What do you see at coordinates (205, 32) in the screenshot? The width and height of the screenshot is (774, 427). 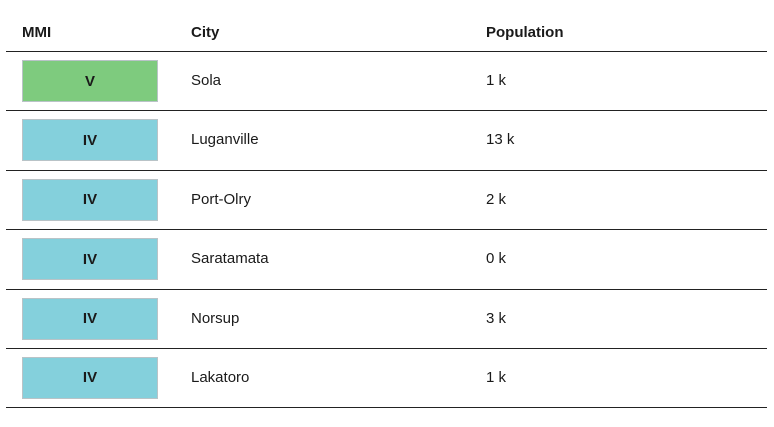 I see `column-header-city: City` at bounding box center [205, 32].